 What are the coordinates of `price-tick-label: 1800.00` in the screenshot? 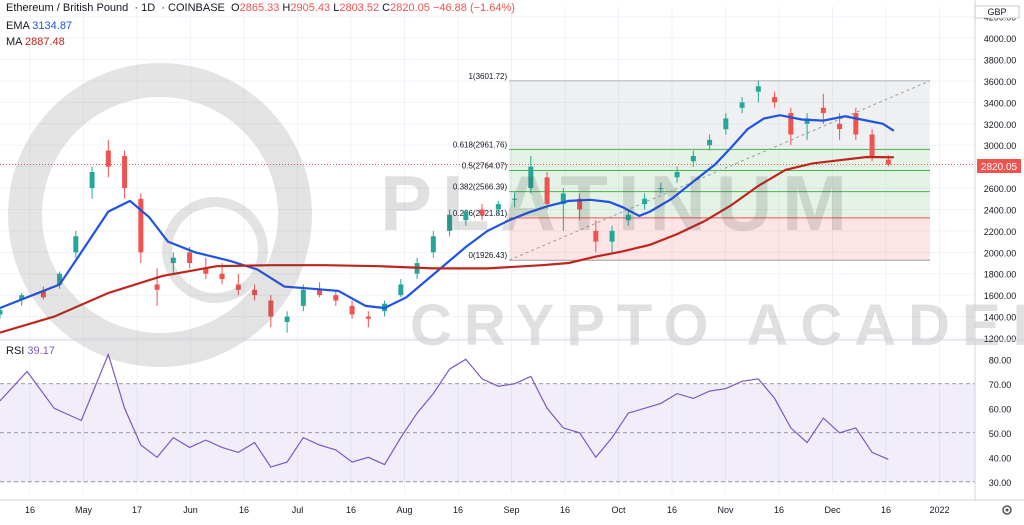 It's located at (1000, 275).